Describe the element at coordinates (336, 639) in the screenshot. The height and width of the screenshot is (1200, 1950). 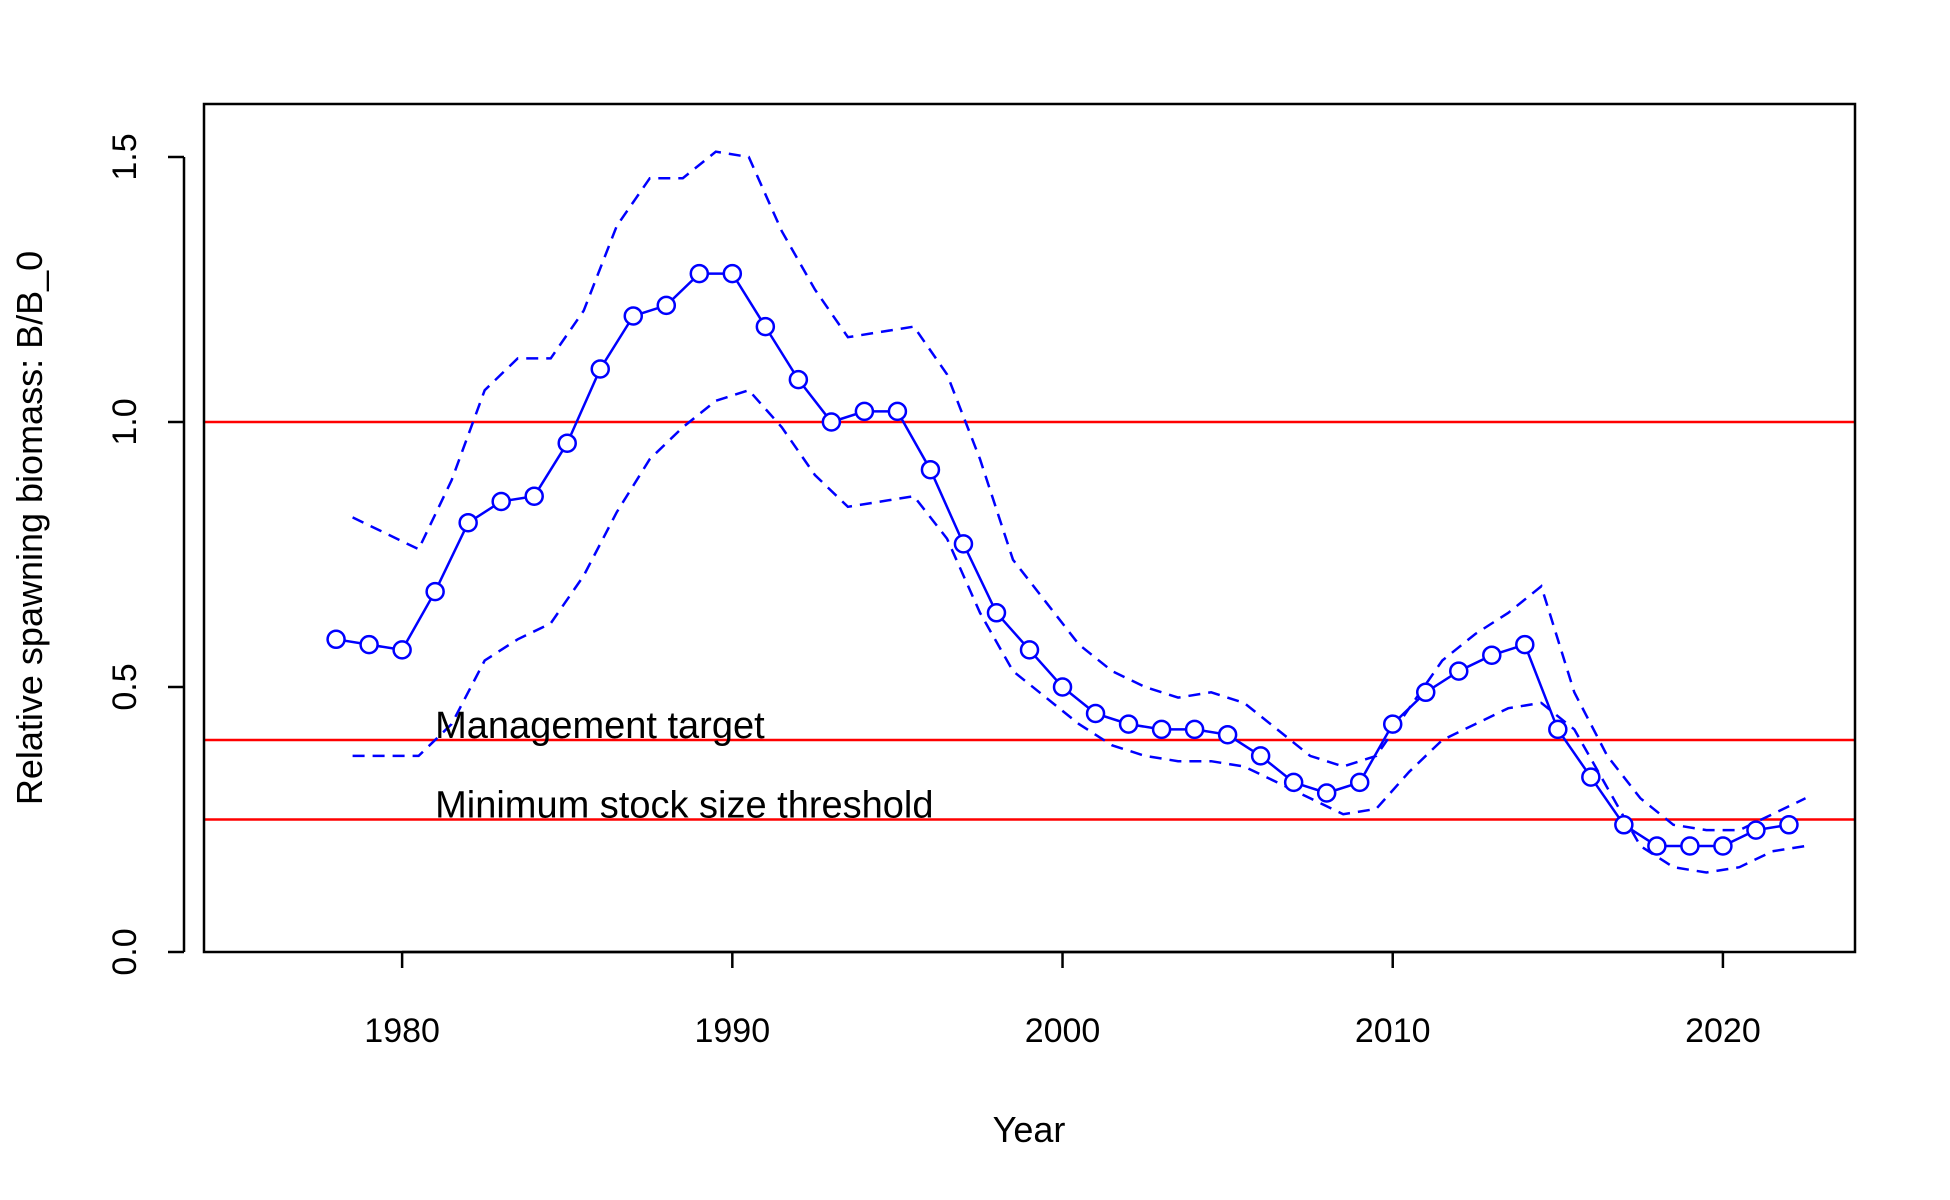
I see `data-point-1978` at that location.